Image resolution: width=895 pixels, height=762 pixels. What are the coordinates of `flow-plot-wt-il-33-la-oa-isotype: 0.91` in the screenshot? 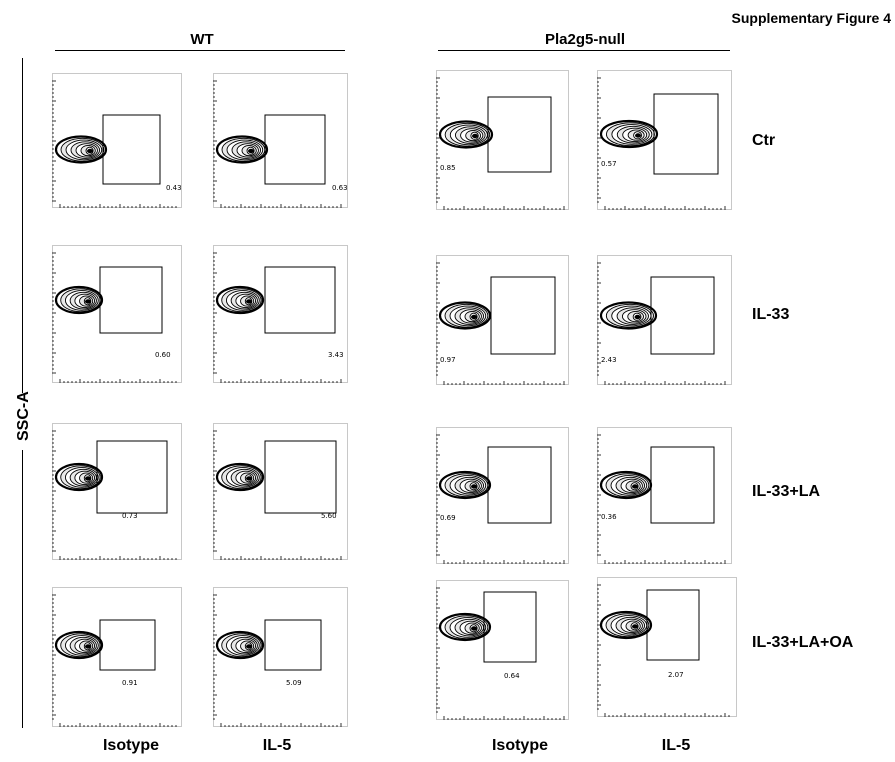 It's located at (117, 657).